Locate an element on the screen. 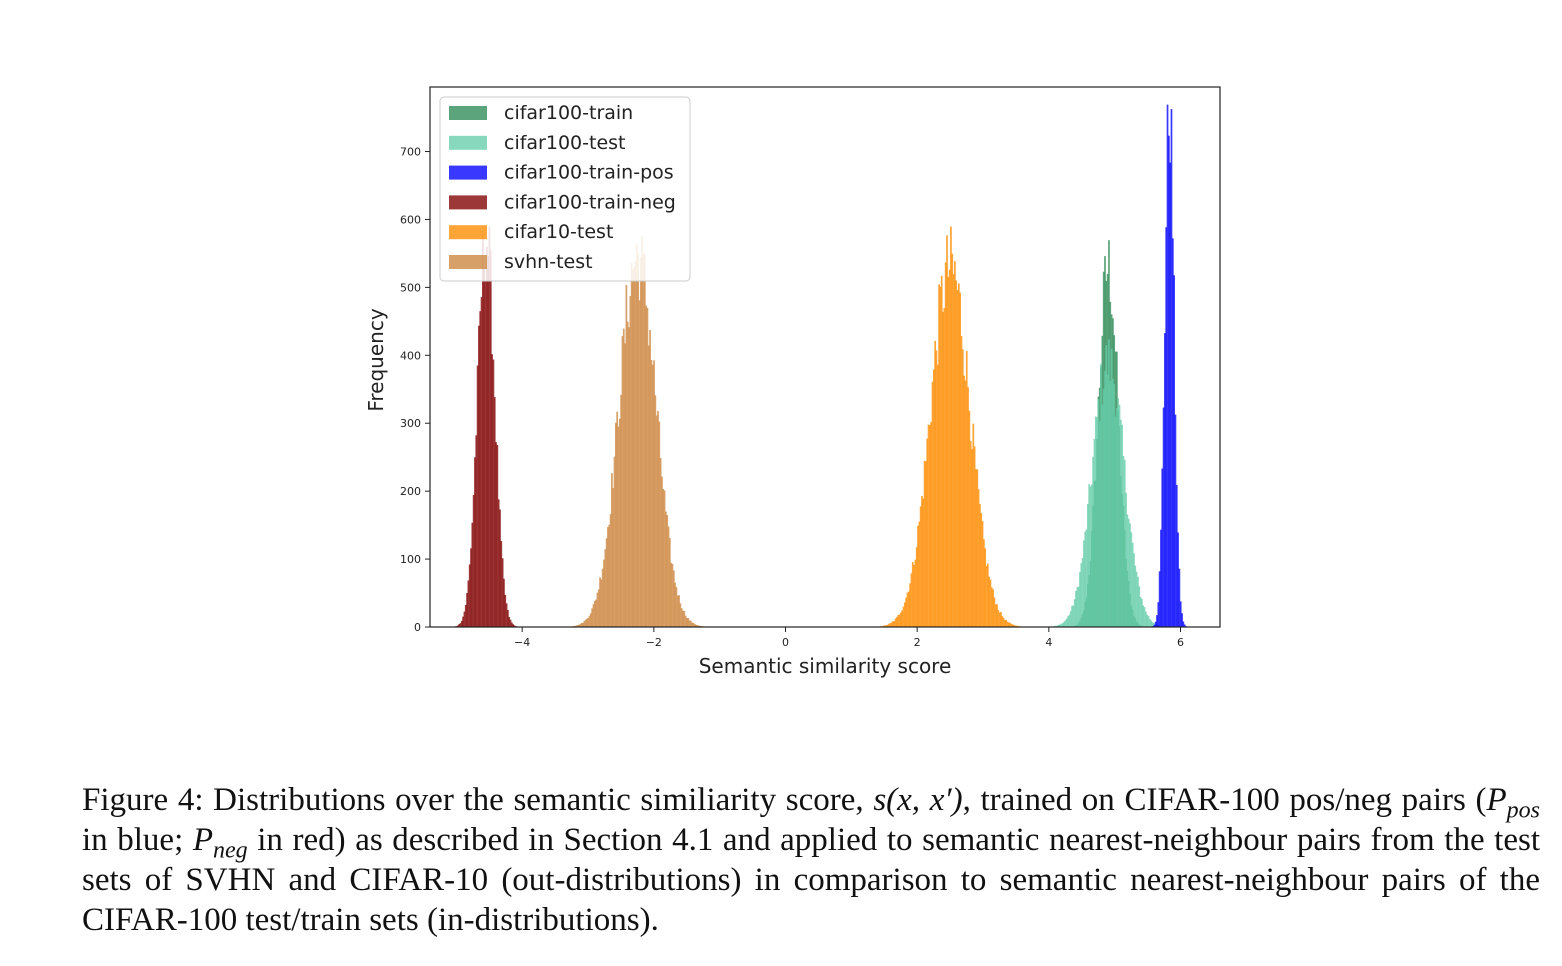 This screenshot has height=966, width=1562. cifar10-test-legend-label: cifar10-test is located at coordinates (558, 232).